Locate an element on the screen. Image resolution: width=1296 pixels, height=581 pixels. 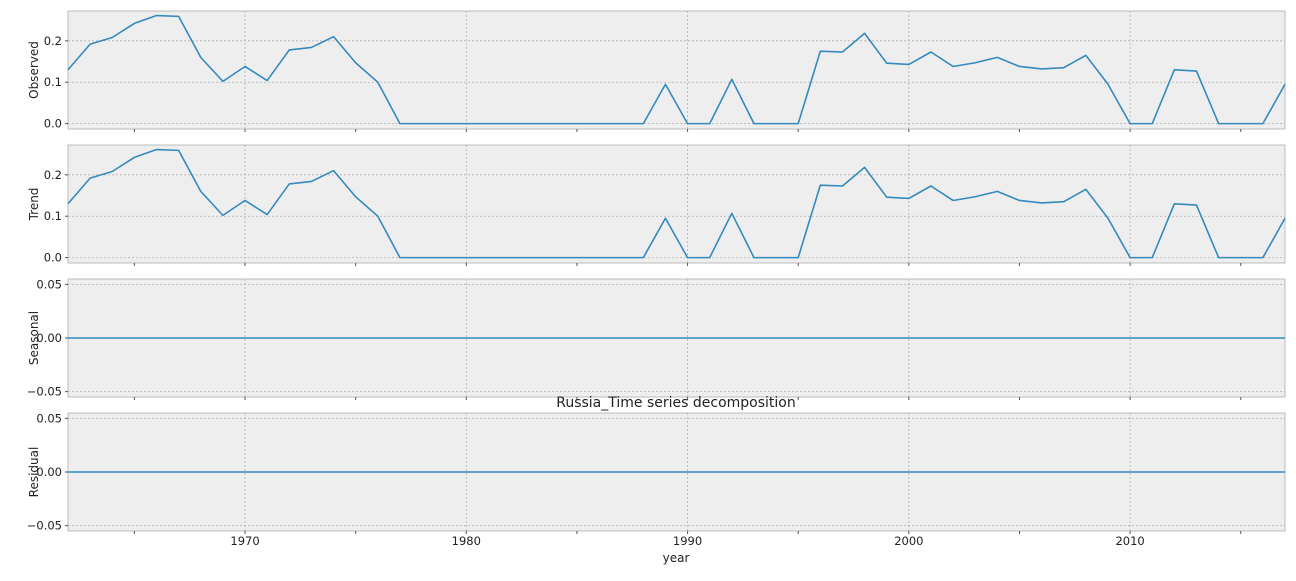
x-axis-label: year is located at coordinates (676, 558).